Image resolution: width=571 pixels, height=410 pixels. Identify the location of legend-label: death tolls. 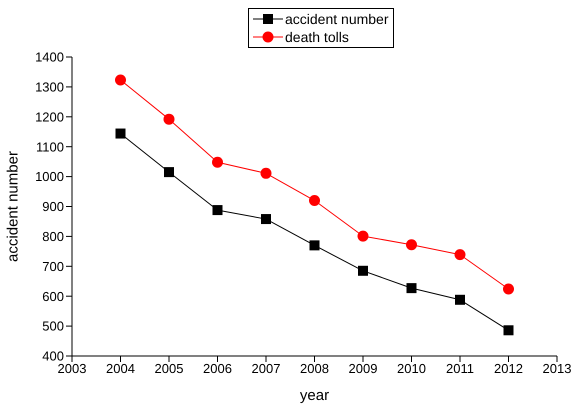
(317, 37).